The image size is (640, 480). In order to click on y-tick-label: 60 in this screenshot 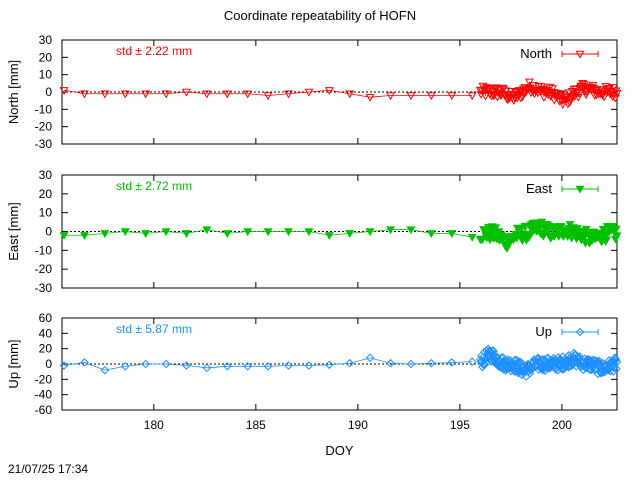, I will do `click(46, 318)`.